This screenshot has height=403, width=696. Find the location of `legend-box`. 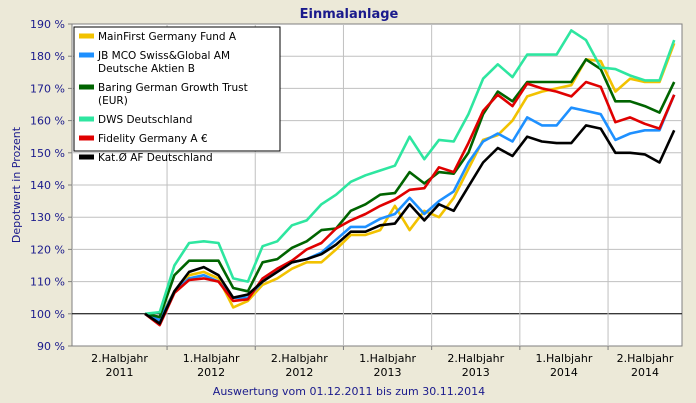

legend-box is located at coordinates (177, 89).